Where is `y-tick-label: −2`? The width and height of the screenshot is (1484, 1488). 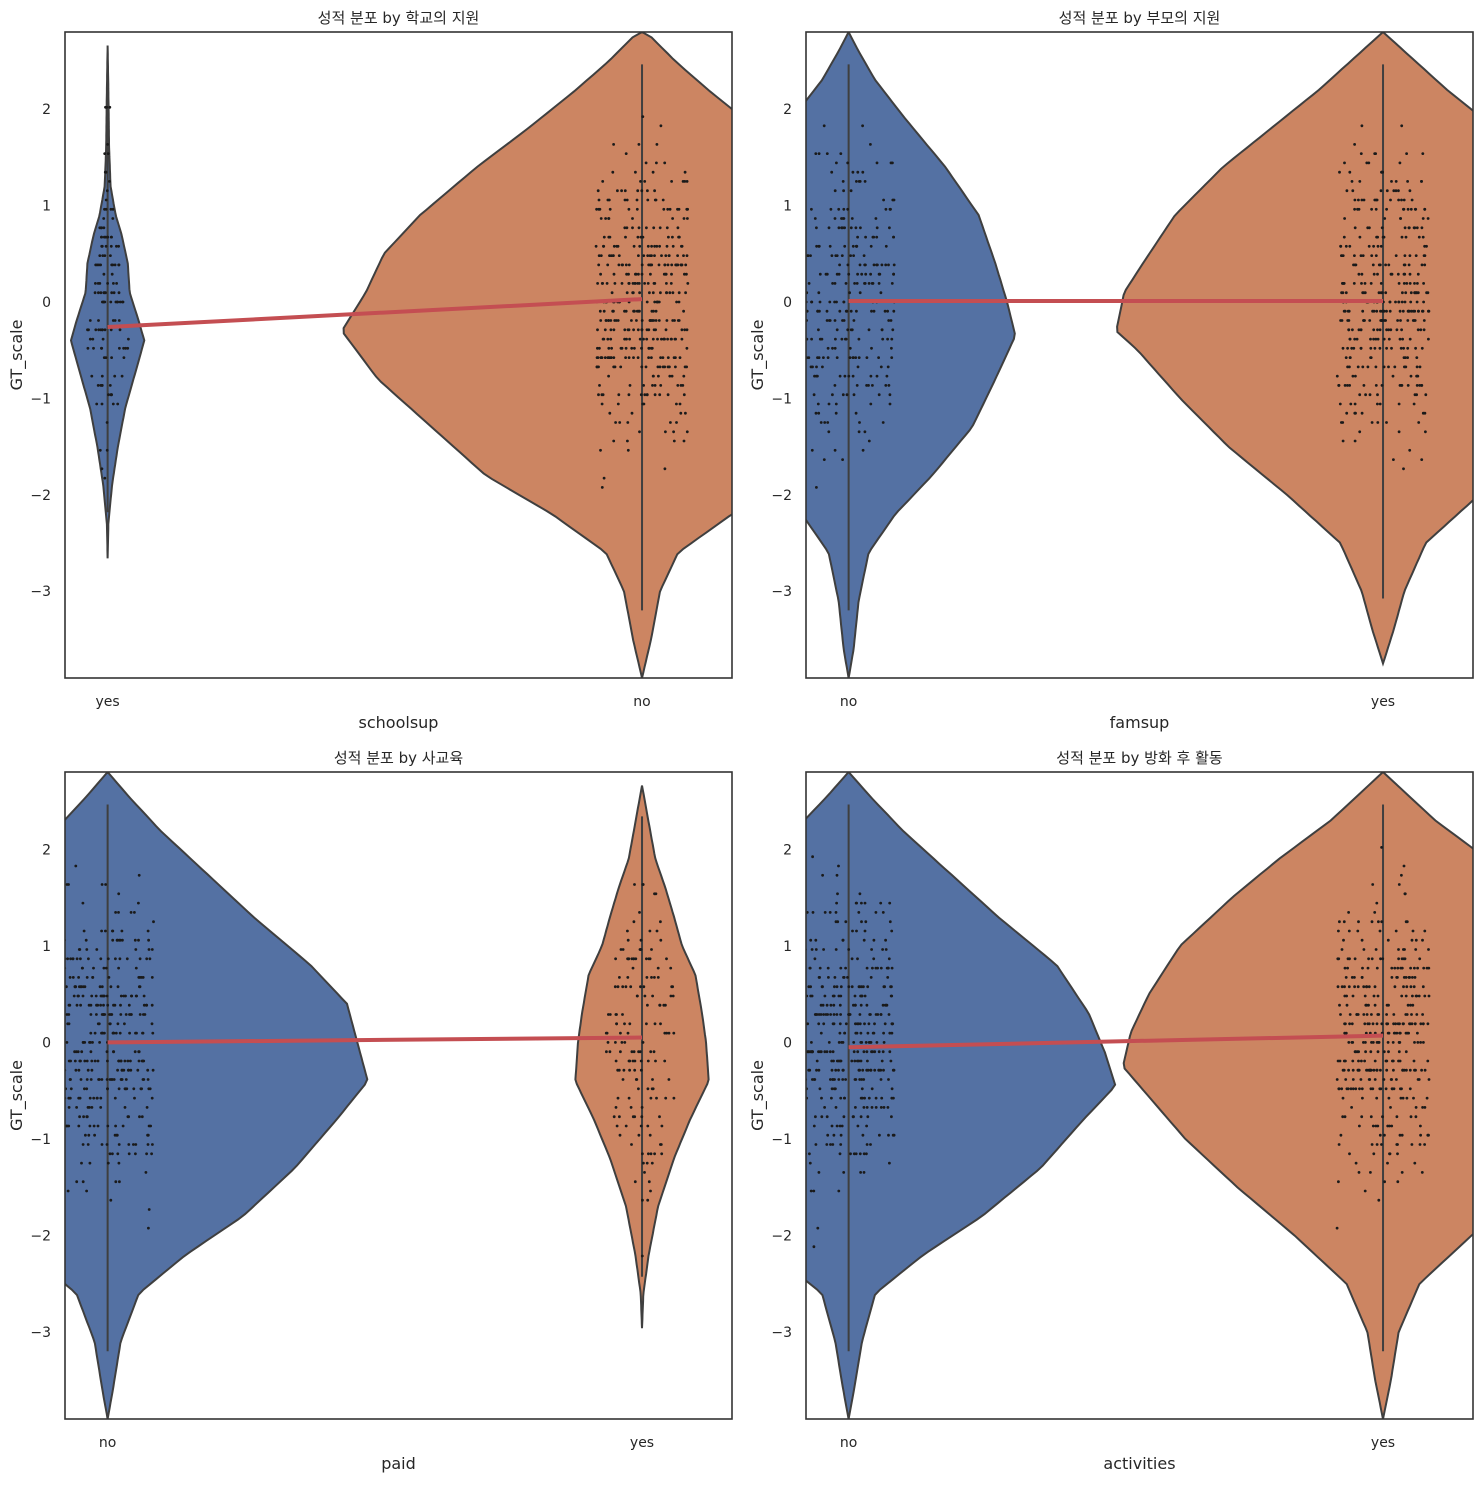
y-tick-label: −2 is located at coordinates (781, 496).